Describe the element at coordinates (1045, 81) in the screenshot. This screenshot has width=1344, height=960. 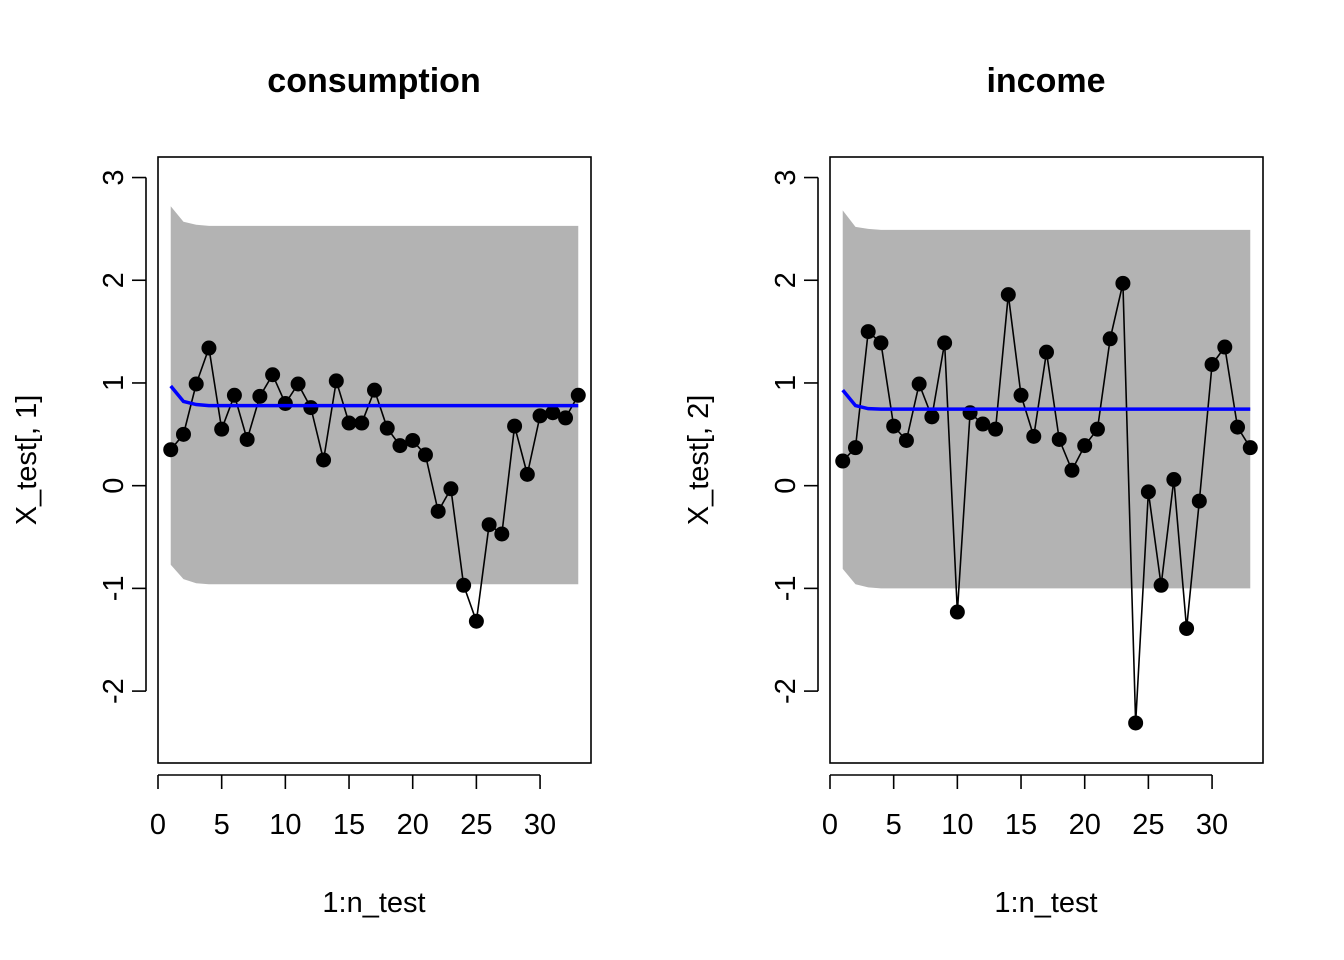
I see `chart-title: income` at that location.